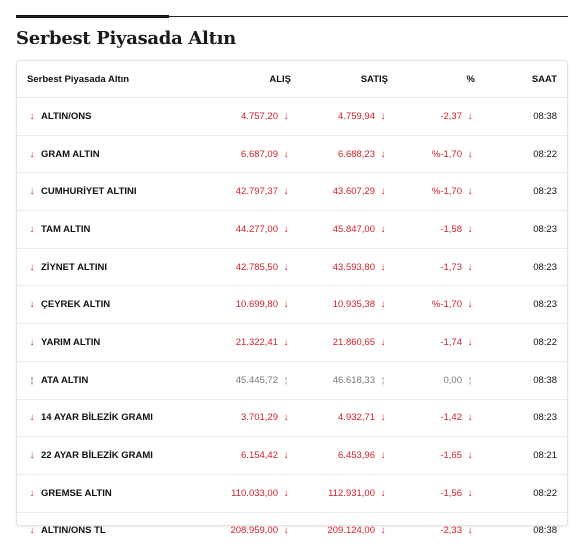 The image size is (588, 558). I want to click on row-name: ↓ 22 AYAR BİLEZİK GRAMI, so click(107, 455).